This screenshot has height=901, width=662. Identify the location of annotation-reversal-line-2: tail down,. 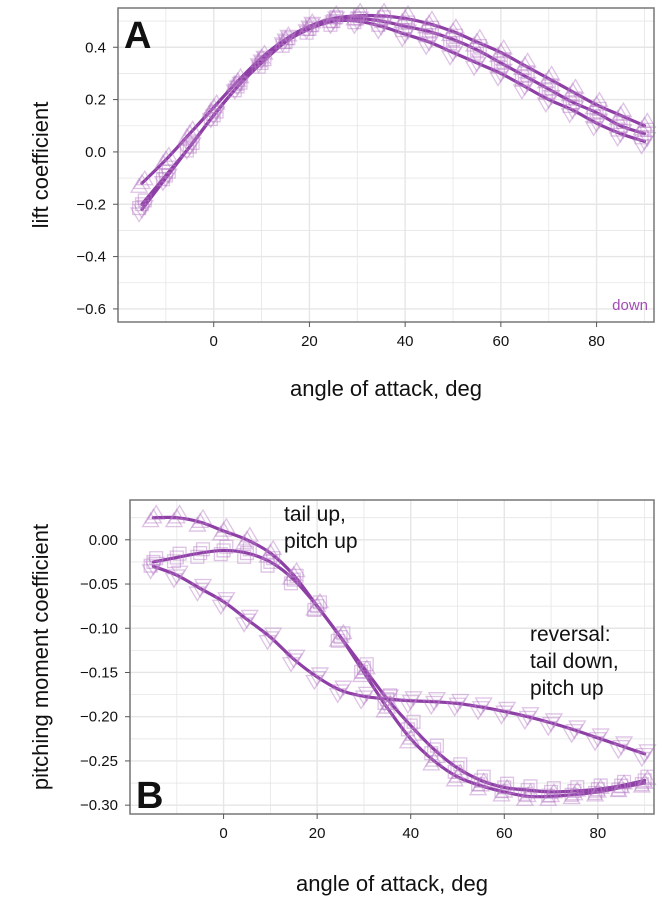
(574, 661).